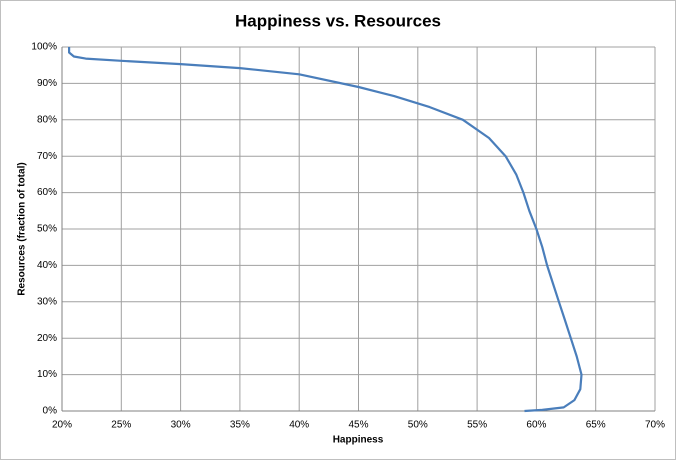  Describe the element at coordinates (536, 425) in the screenshot. I see `x-tick-label: 60%` at that location.